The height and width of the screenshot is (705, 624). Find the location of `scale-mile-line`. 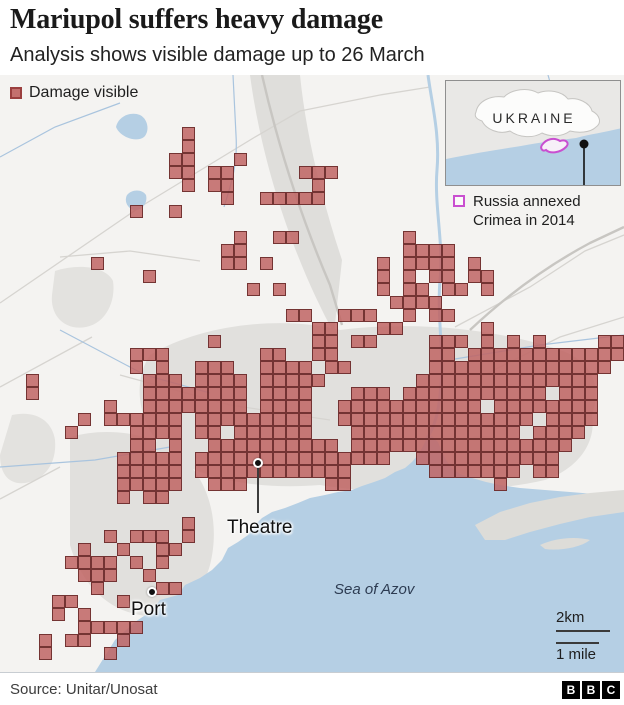

scale-mile-line is located at coordinates (577, 643).